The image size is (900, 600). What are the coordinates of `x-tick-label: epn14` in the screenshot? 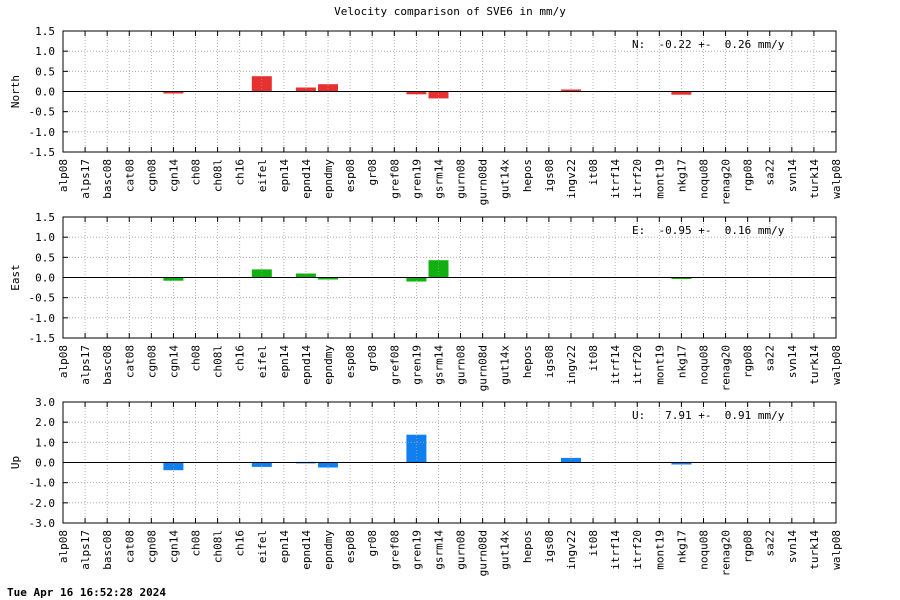 It's located at (284, 361).